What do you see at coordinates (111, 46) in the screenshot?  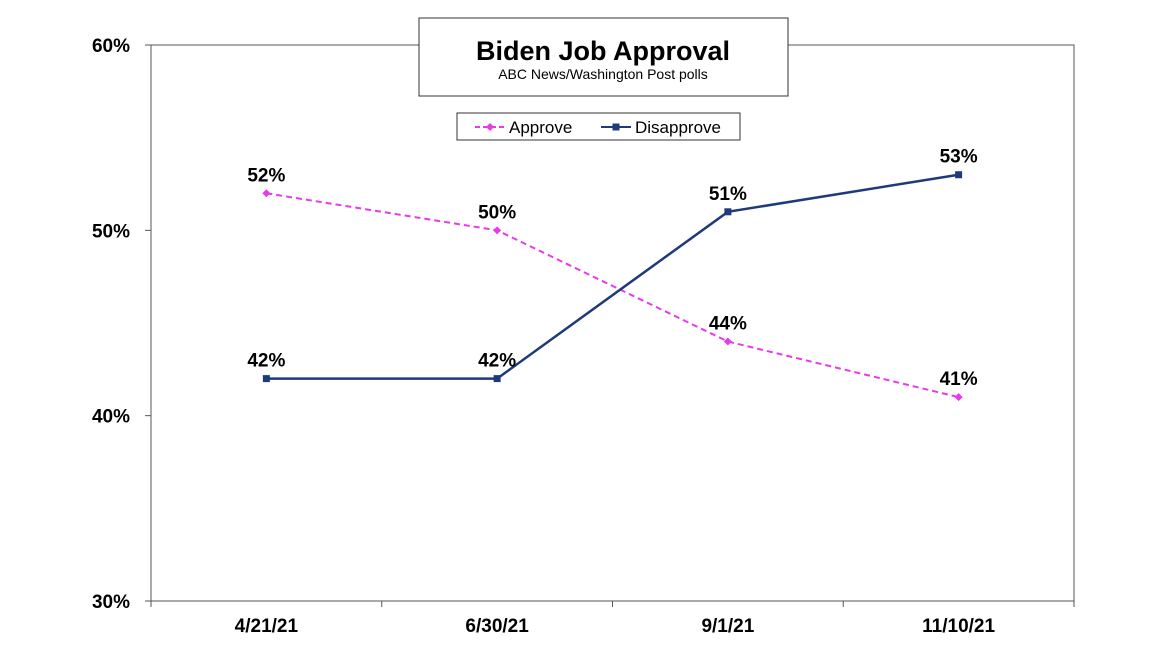 I see `y-tick-label: 60%` at bounding box center [111, 46].